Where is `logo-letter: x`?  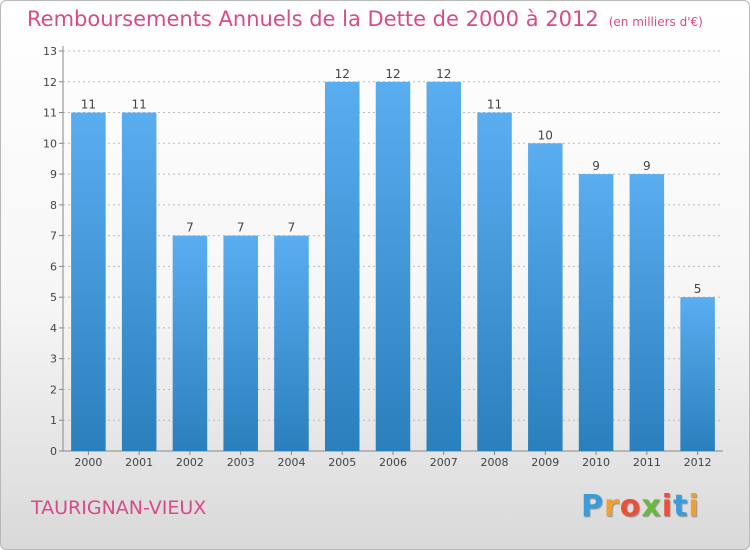
logo-letter: x is located at coordinates (651, 506).